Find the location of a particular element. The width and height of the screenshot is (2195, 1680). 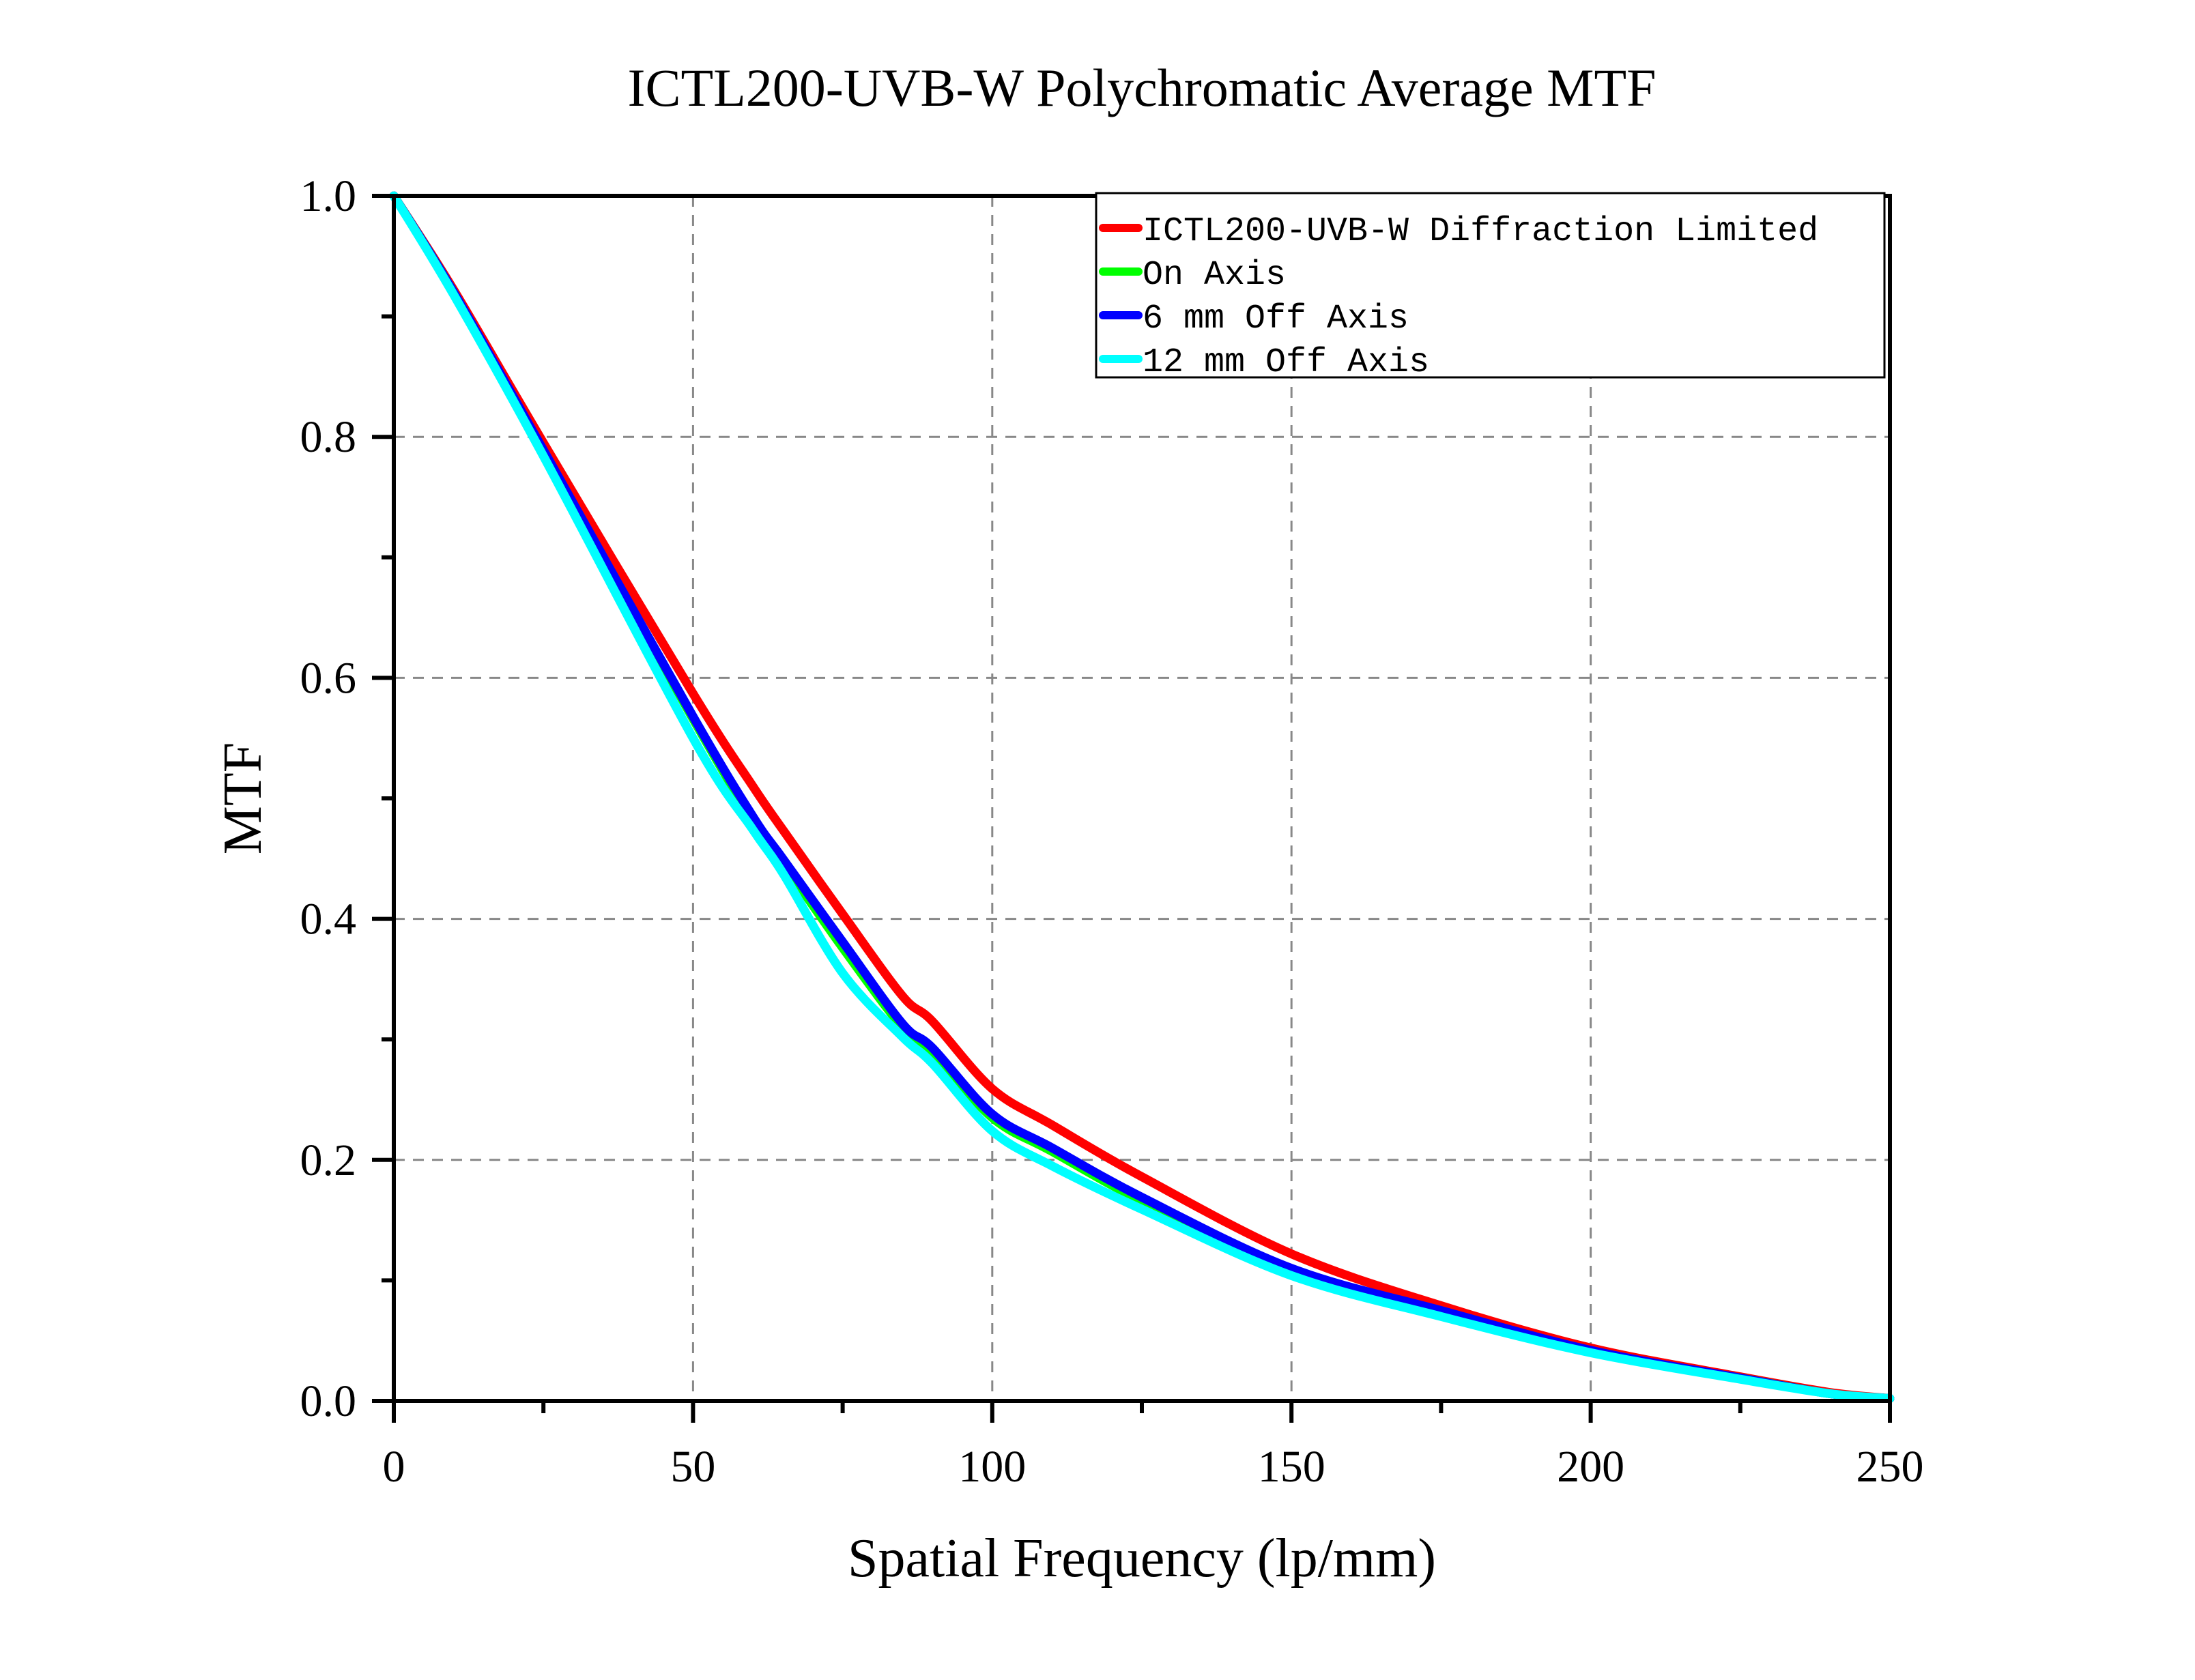

y-tick-label: 0.2 is located at coordinates (328, 1160).